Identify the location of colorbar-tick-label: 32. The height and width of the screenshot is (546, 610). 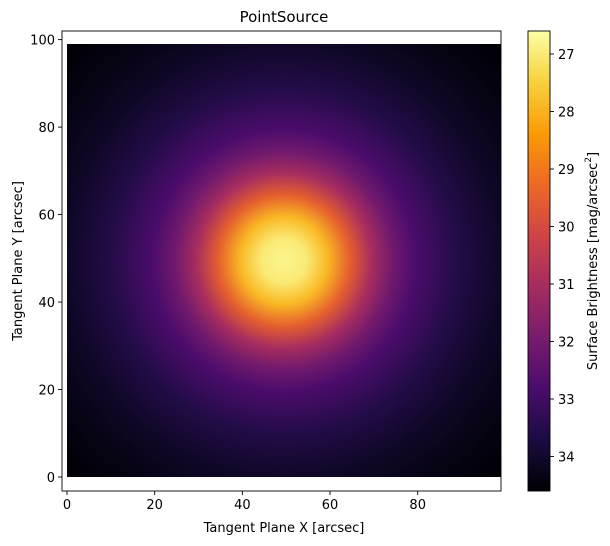
(566, 343).